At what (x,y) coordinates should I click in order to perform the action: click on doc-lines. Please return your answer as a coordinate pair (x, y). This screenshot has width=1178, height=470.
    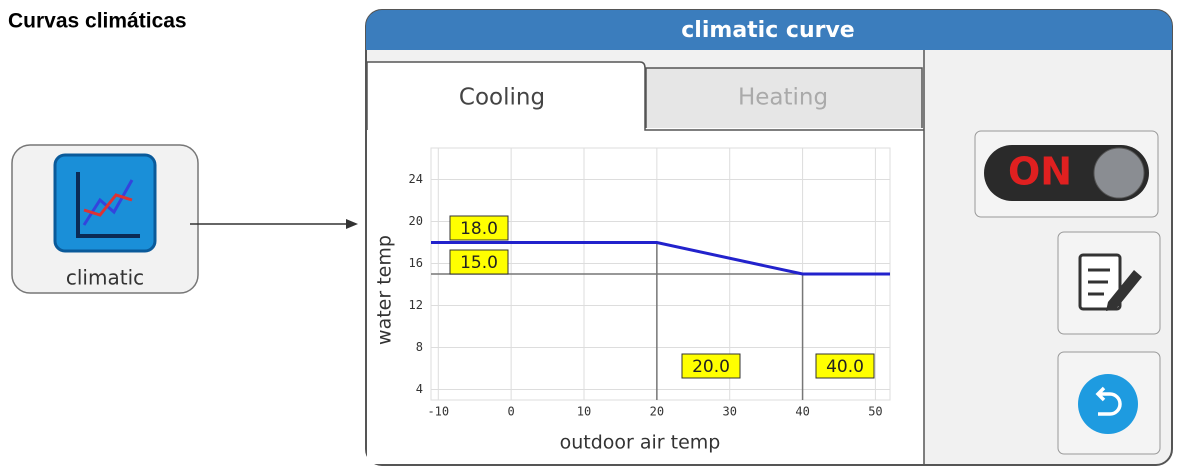
    Looking at the image, I should click on (1099, 282).